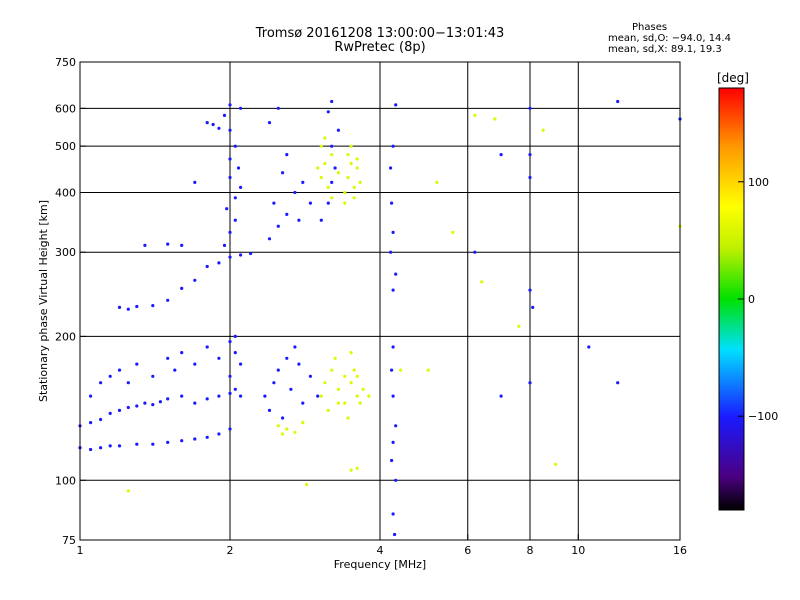  What do you see at coordinates (665, 49) in the screenshot?
I see `phase-stats-x: mean, sd,X: 89.1, 19.3` at bounding box center [665, 49].